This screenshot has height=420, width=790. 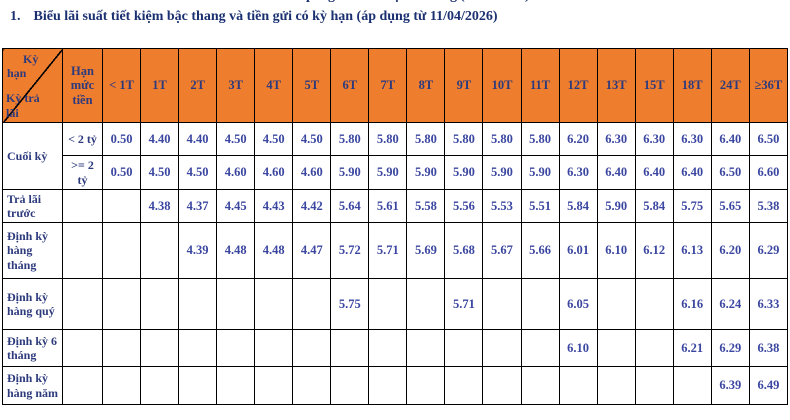 I want to click on row-label-cuoi-ky: Cuối kỳ, so click(x=32, y=156).